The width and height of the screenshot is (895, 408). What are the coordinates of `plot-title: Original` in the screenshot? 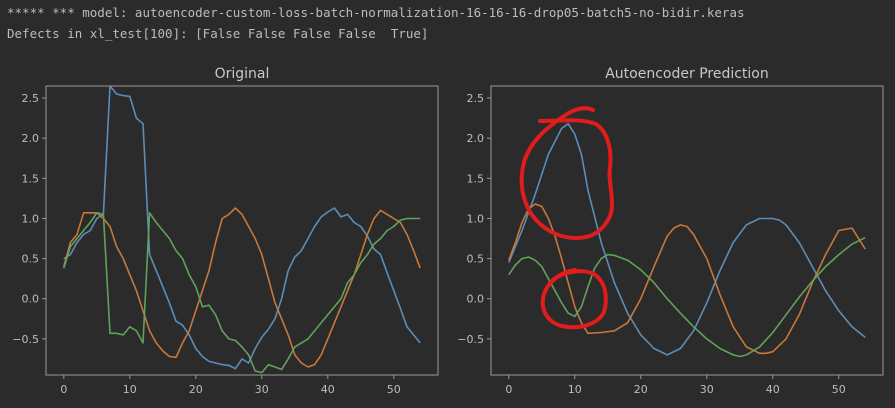 It's located at (242, 74).